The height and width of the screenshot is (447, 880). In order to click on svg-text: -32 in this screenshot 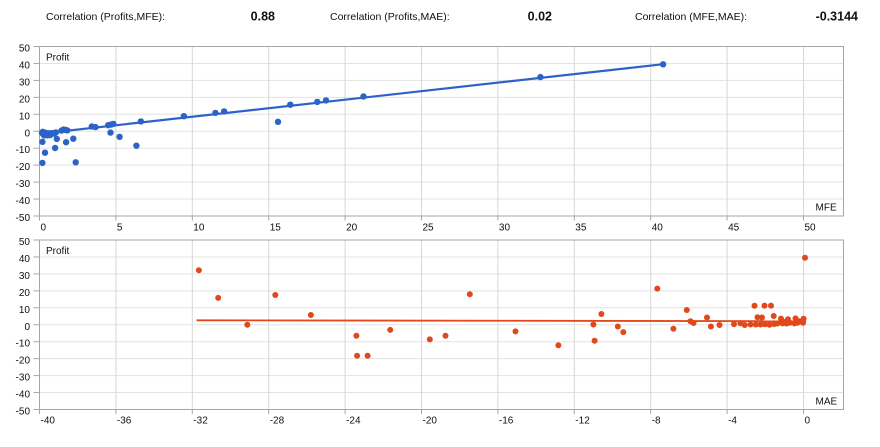, I will do `click(200, 421)`.